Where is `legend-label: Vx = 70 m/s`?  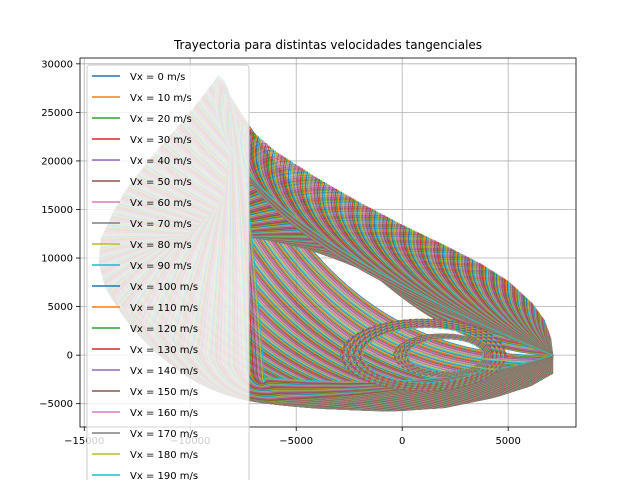 legend-label: Vx = 70 m/s is located at coordinates (161, 224).